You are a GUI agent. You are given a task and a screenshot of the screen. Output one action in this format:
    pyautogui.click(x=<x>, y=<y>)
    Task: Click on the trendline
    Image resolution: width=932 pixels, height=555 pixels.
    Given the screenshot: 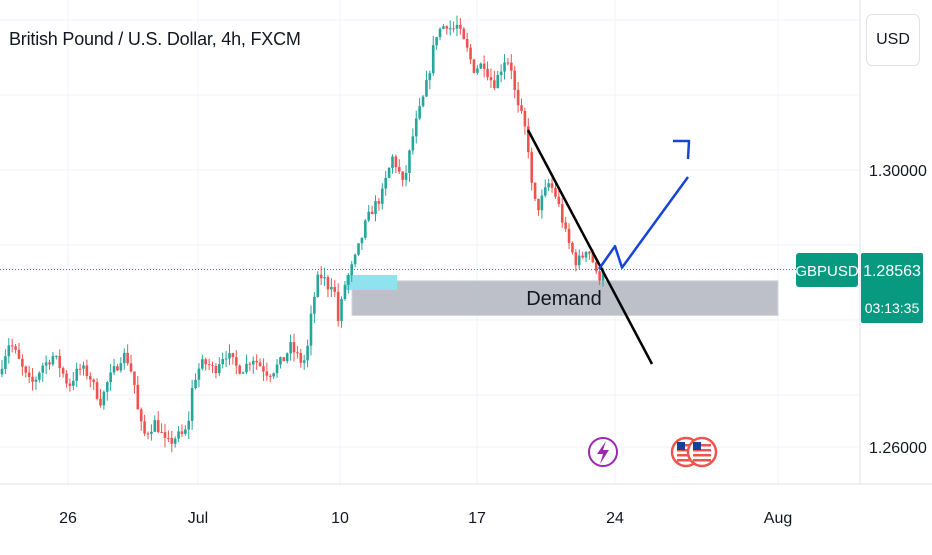 What is the action you would take?
    pyautogui.click(x=590, y=247)
    